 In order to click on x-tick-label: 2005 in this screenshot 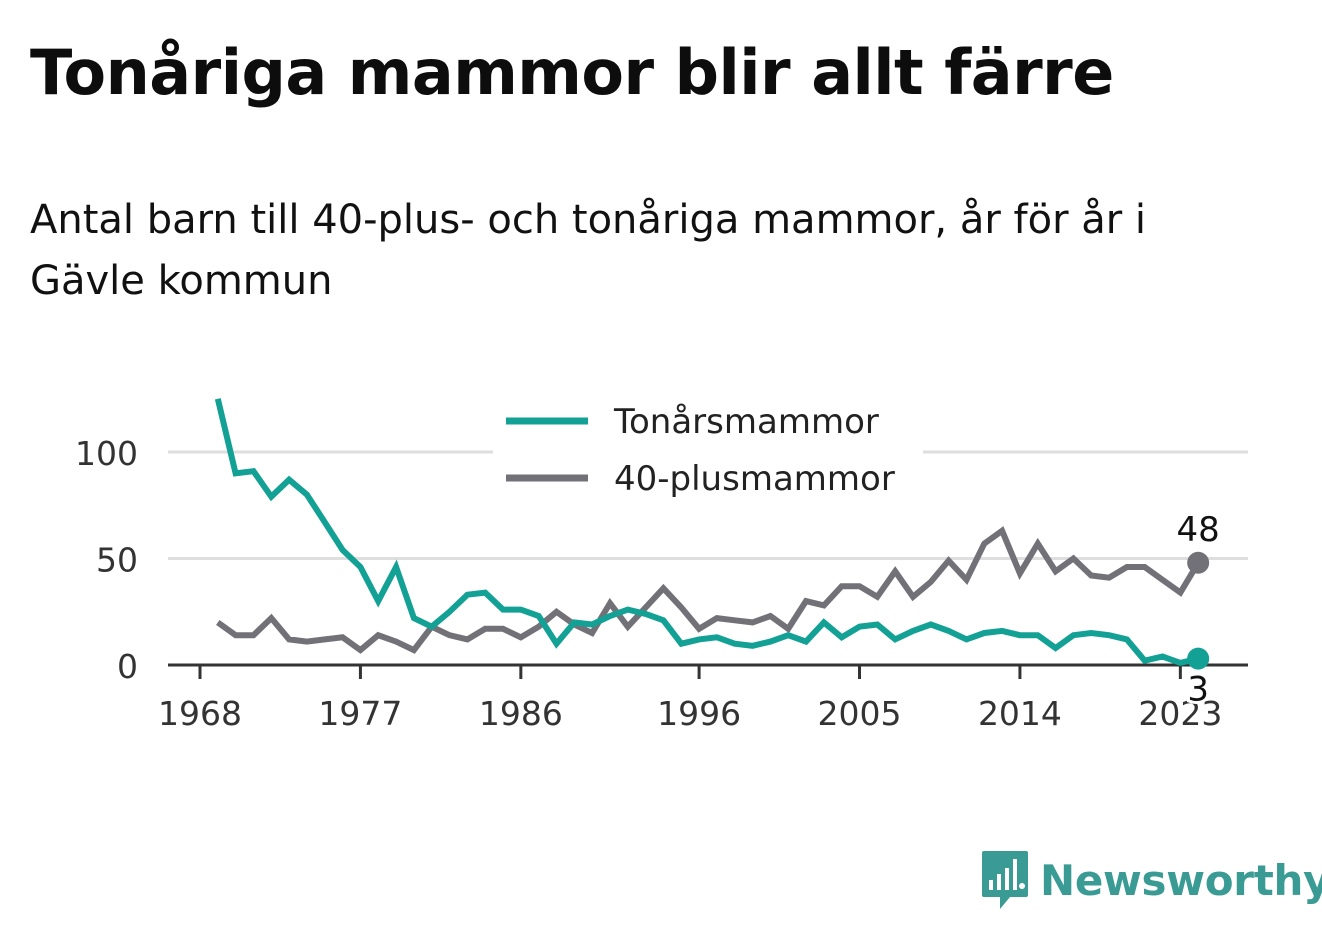, I will do `click(860, 713)`.